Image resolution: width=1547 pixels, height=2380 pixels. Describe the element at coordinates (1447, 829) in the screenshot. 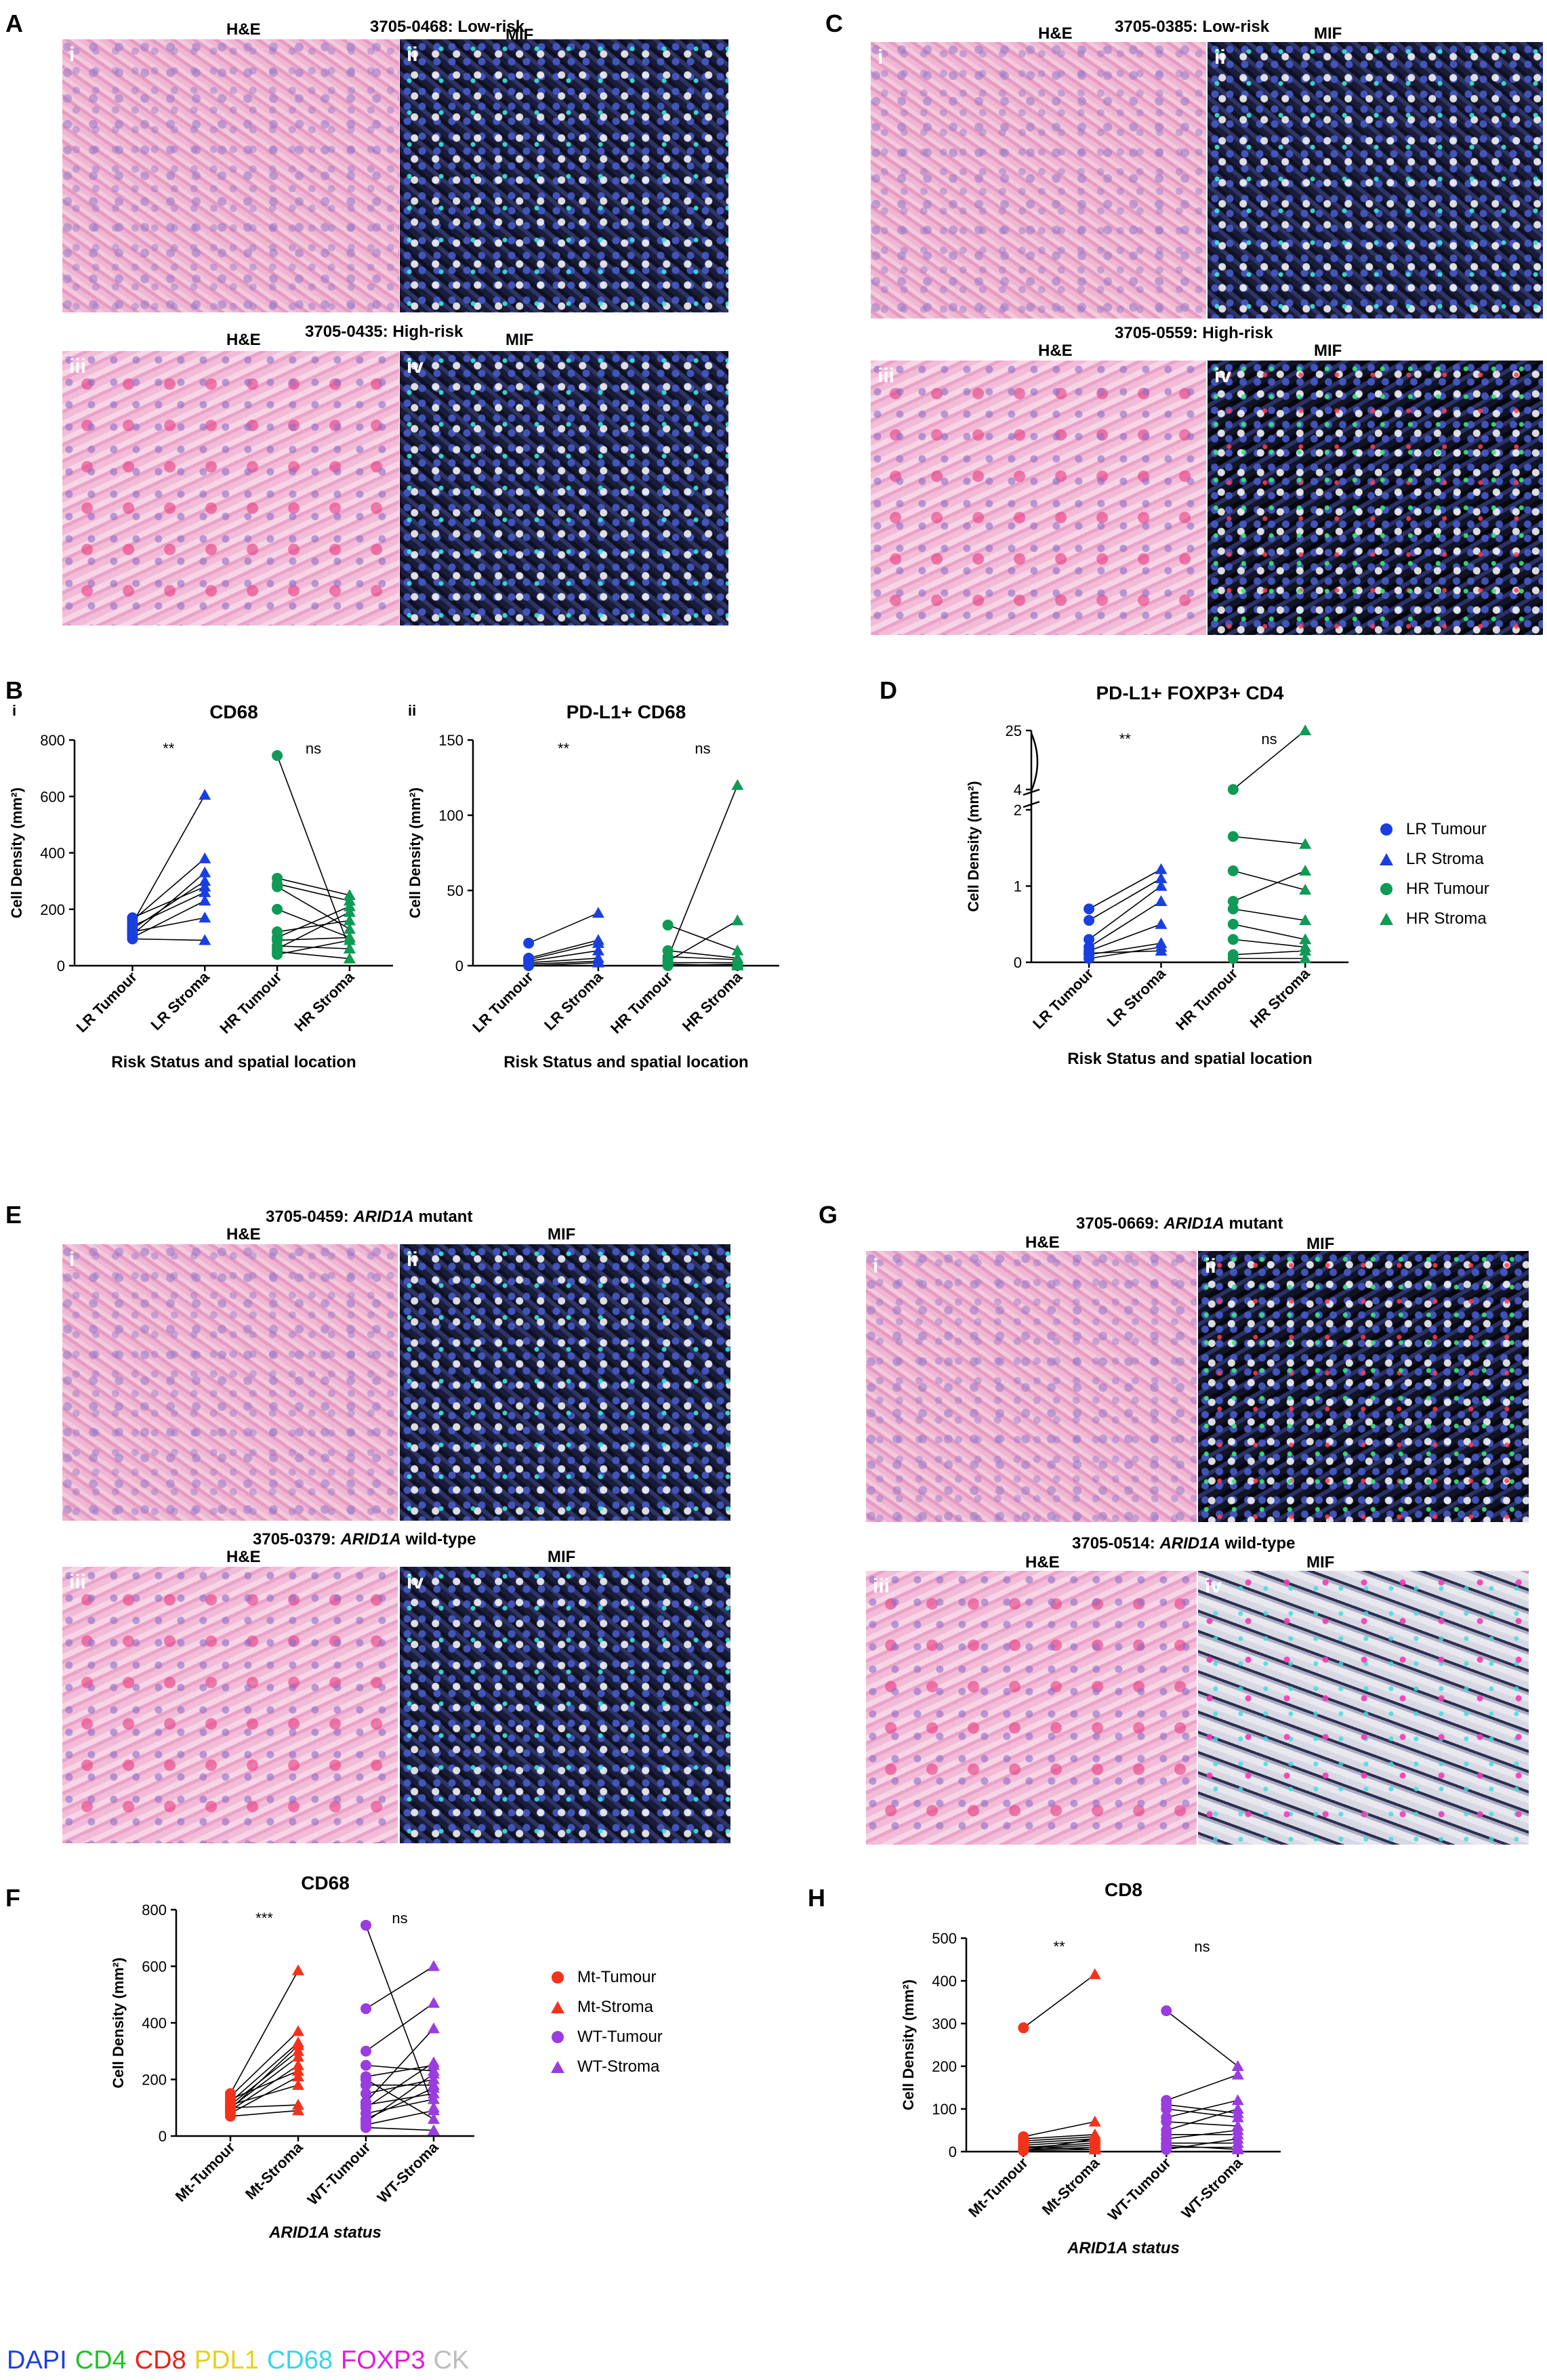

I see `legend-label-lr-tumour: LR Tumour` at that location.